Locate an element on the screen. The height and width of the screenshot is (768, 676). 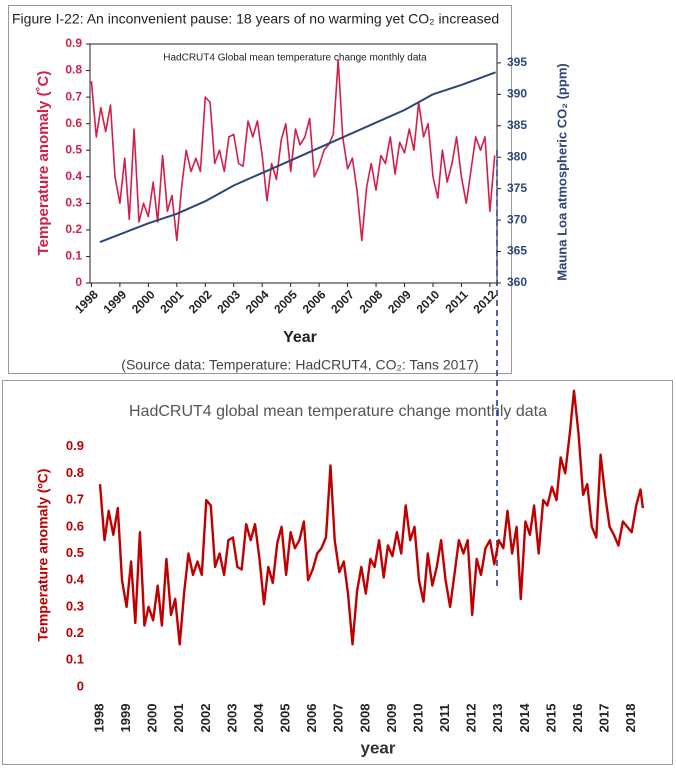
temperature-line is located at coordinates (293, 150).